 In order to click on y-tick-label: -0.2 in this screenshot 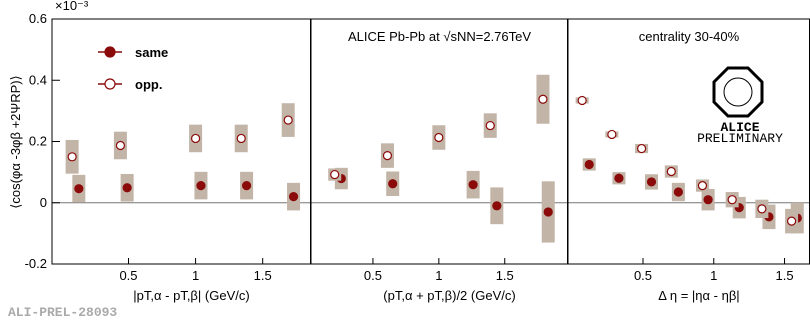, I will do `click(36, 263)`.